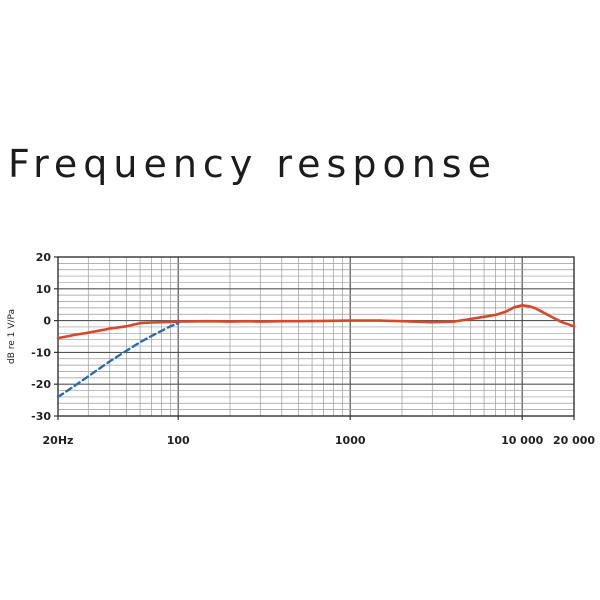 This screenshot has height=600, width=600. Describe the element at coordinates (316, 321) in the screenshot. I see `series-line-solid` at that location.